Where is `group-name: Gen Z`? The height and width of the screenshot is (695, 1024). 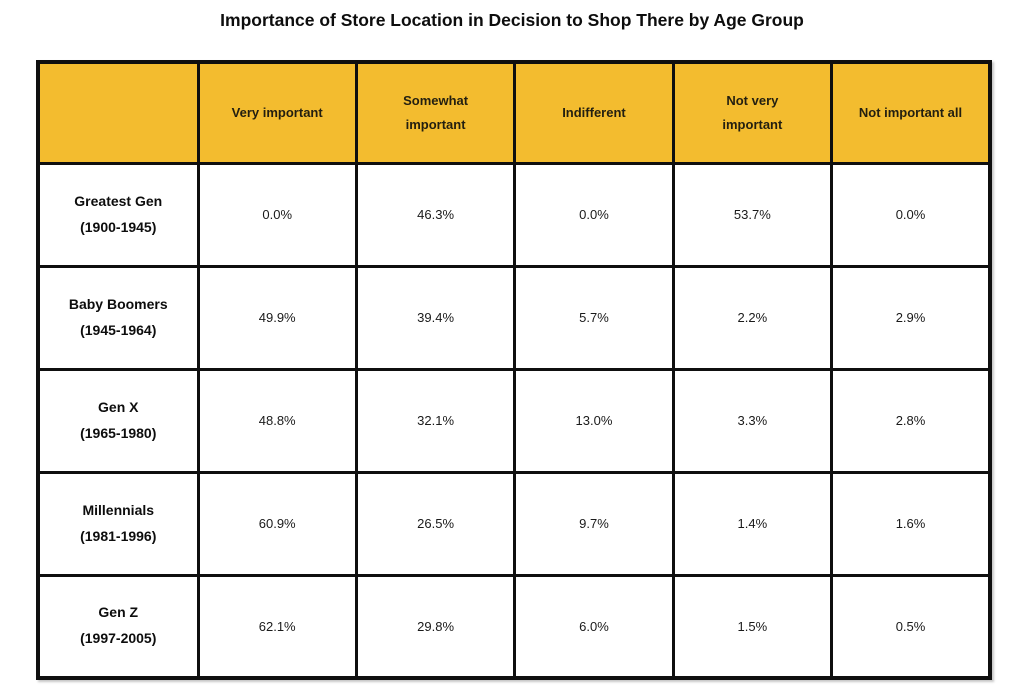
group-name: Gen Z is located at coordinates (118, 612).